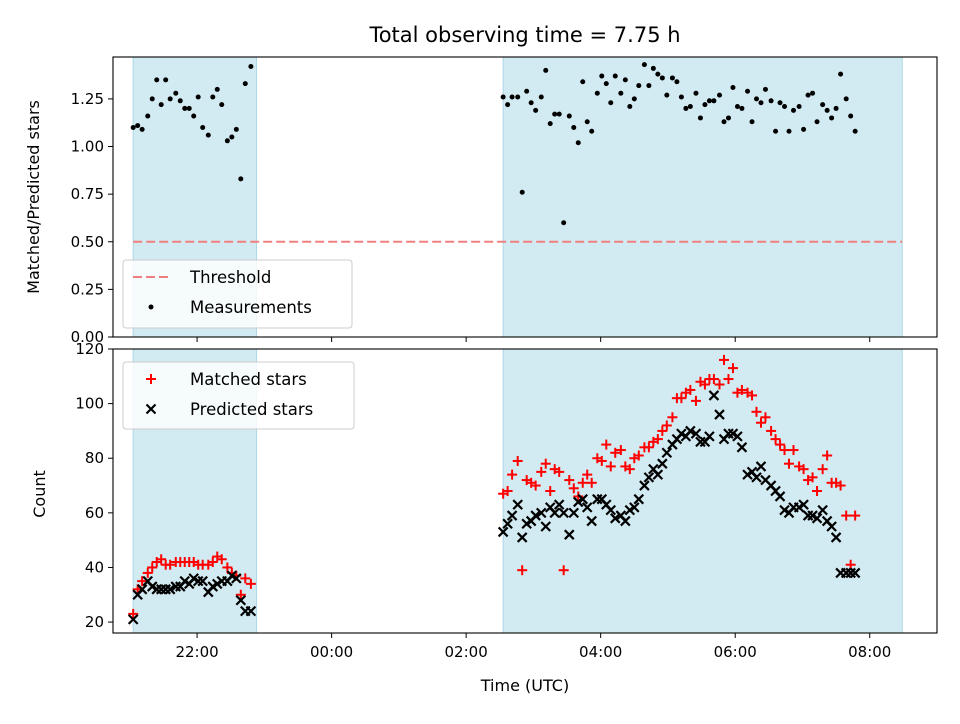  What do you see at coordinates (94, 458) in the screenshot?
I see `y-tick-label-1-3: 80` at bounding box center [94, 458].